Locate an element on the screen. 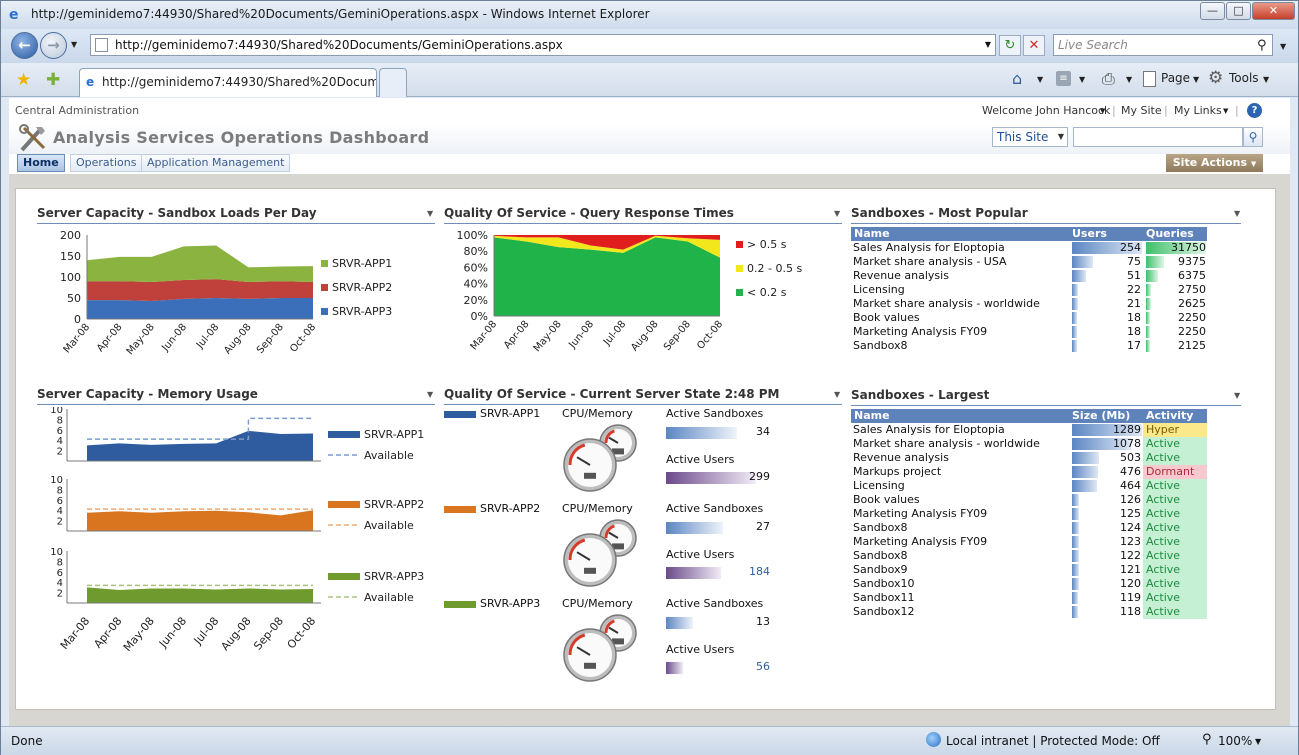 The image size is (1299, 755). y-tick-label: 0% is located at coordinates (479, 316).